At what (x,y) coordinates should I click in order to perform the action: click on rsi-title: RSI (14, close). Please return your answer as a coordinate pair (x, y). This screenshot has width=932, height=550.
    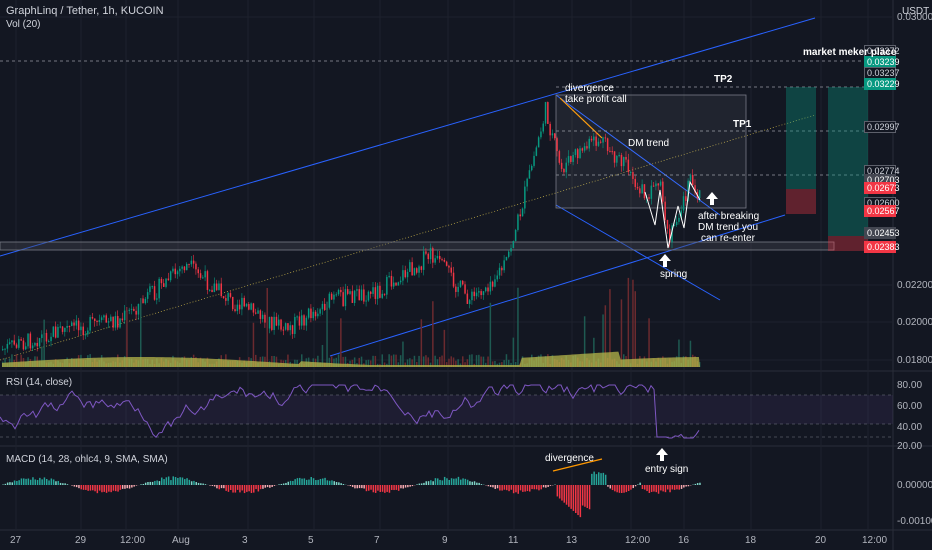
    Looking at the image, I should click on (39, 382).